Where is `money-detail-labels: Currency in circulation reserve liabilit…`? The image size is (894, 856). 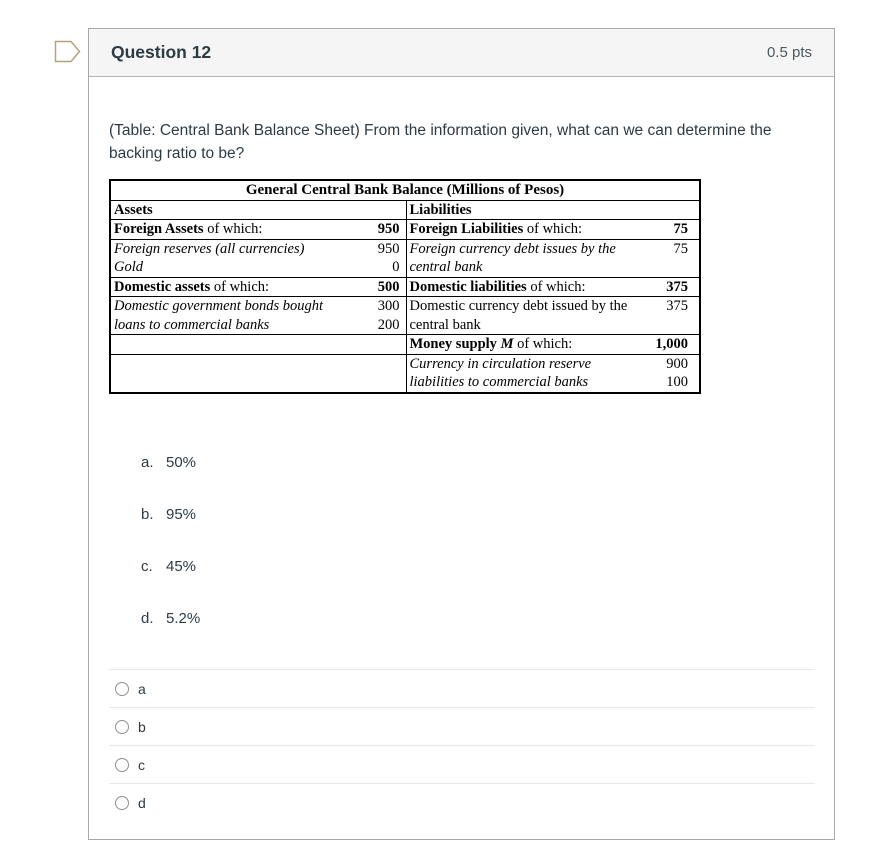 money-detail-labels: Currency in circulation reserve liabilit… is located at coordinates (524, 373).